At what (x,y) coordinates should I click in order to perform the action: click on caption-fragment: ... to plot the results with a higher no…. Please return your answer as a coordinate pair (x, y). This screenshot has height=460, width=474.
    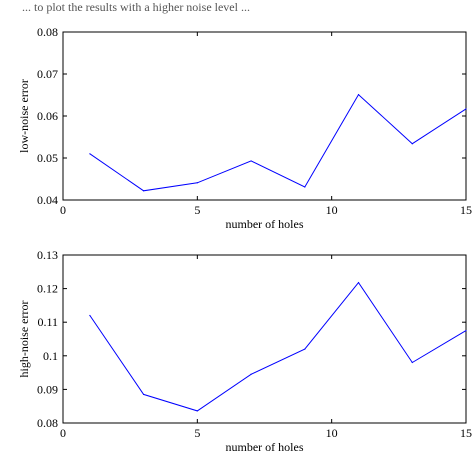
    Looking at the image, I should click on (136, 7).